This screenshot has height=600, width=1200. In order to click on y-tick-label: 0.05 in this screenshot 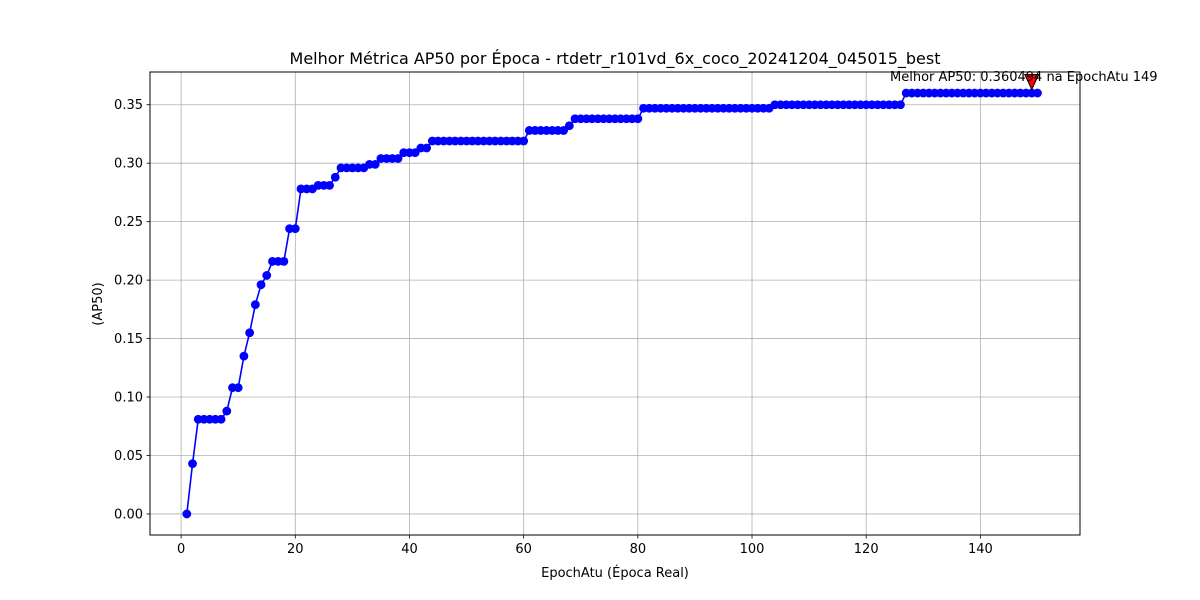, I will do `click(128, 456)`.